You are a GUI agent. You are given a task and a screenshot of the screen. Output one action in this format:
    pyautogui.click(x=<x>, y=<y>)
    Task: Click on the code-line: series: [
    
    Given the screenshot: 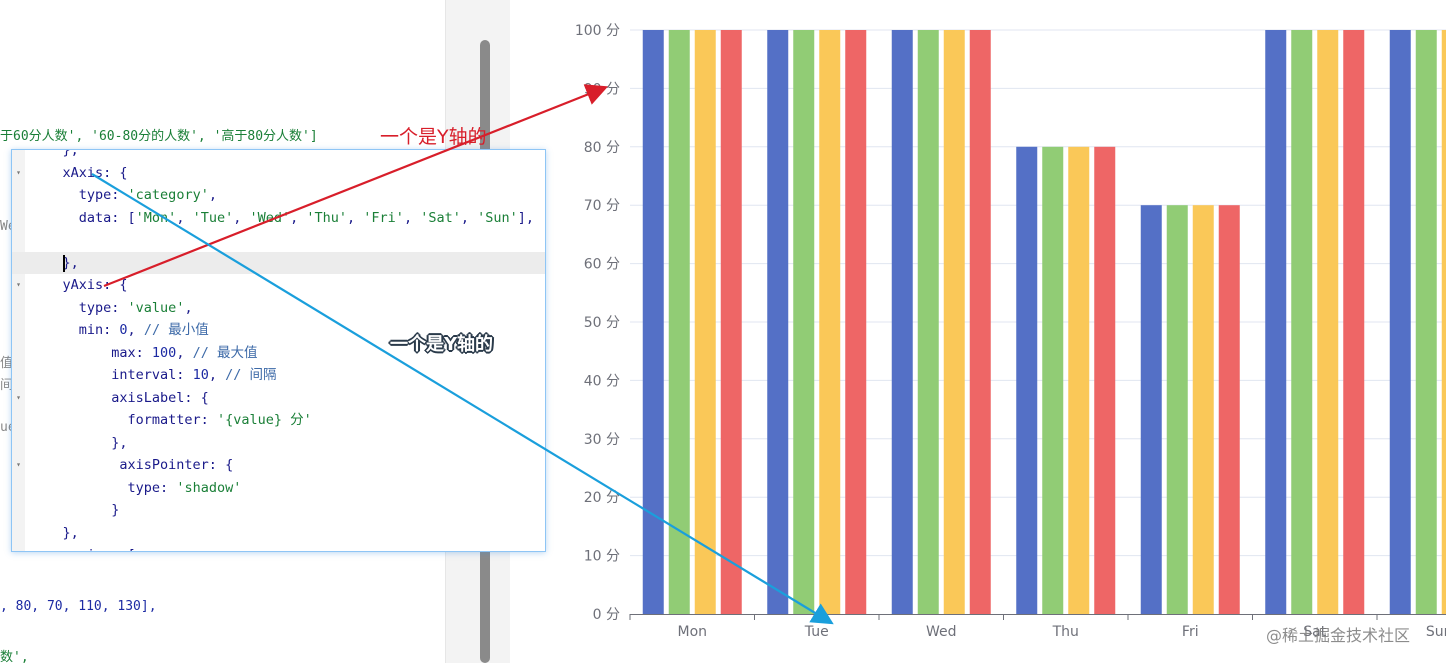 What is the action you would take?
    pyautogui.click(x=278, y=547)
    